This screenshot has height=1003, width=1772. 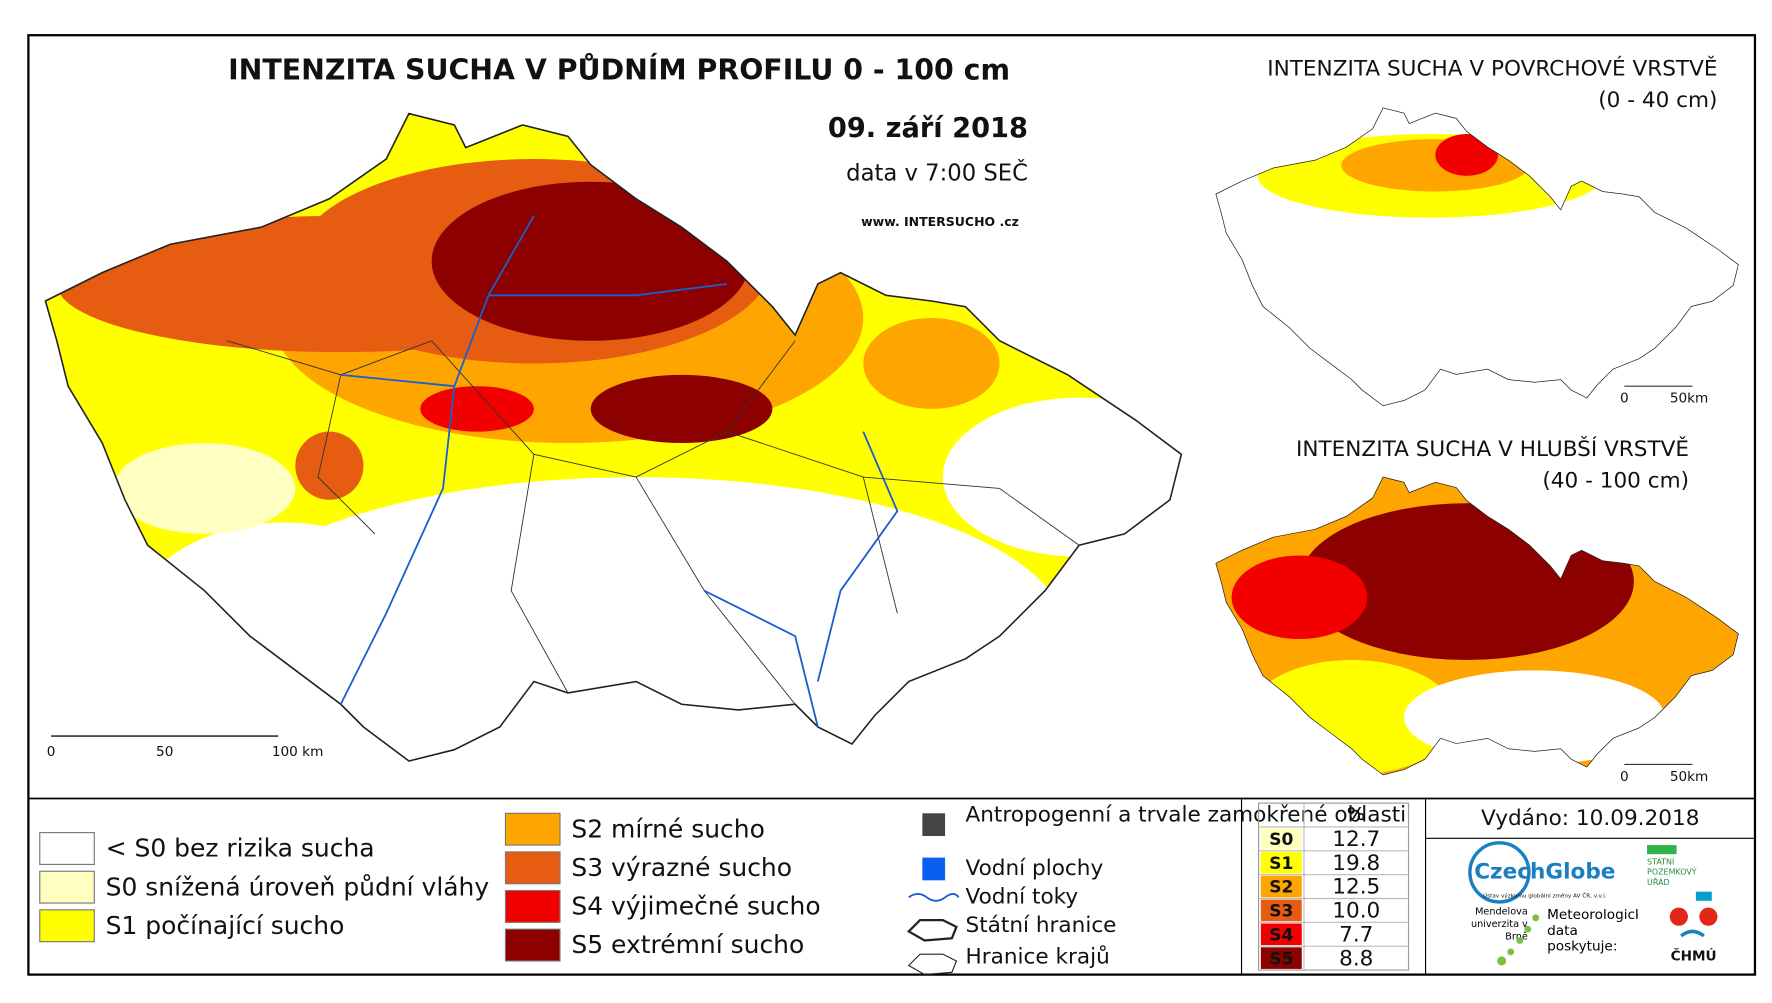 What do you see at coordinates (1186, 815) in the screenshot?
I see `symbol-label: Antropogenní a trvale zamokřené oblasti` at bounding box center [1186, 815].